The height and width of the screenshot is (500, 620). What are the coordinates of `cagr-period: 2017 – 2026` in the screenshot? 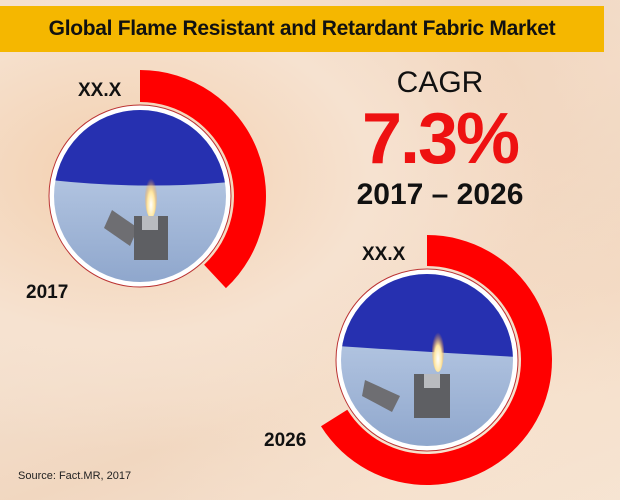 It's located at (440, 194).